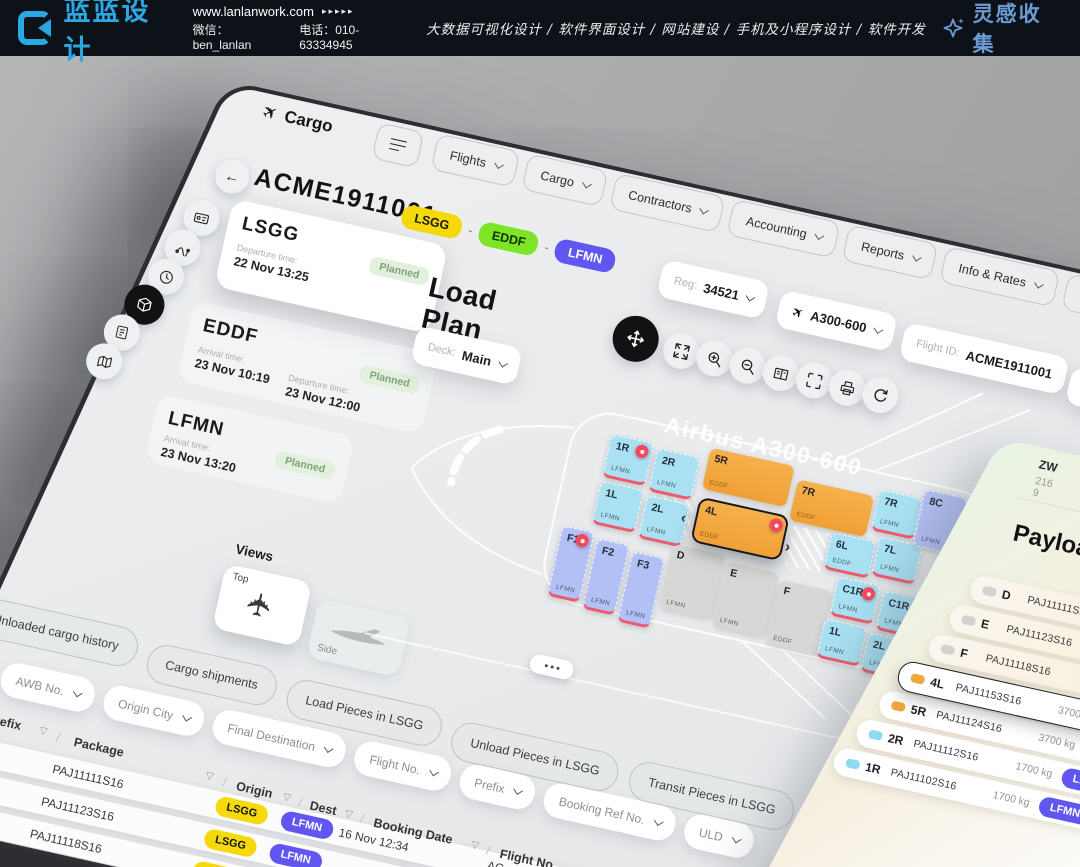 The width and height of the screenshot is (1080, 867). Describe the element at coordinates (104, 361) in the screenshot. I see `map-icon` at that location.